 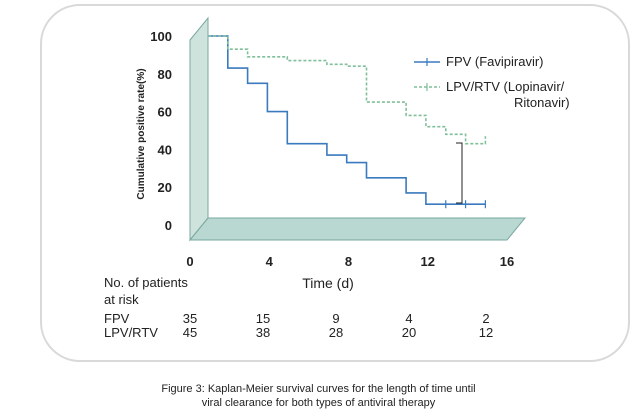 I want to click on comparison-bracket, so click(x=459, y=173).